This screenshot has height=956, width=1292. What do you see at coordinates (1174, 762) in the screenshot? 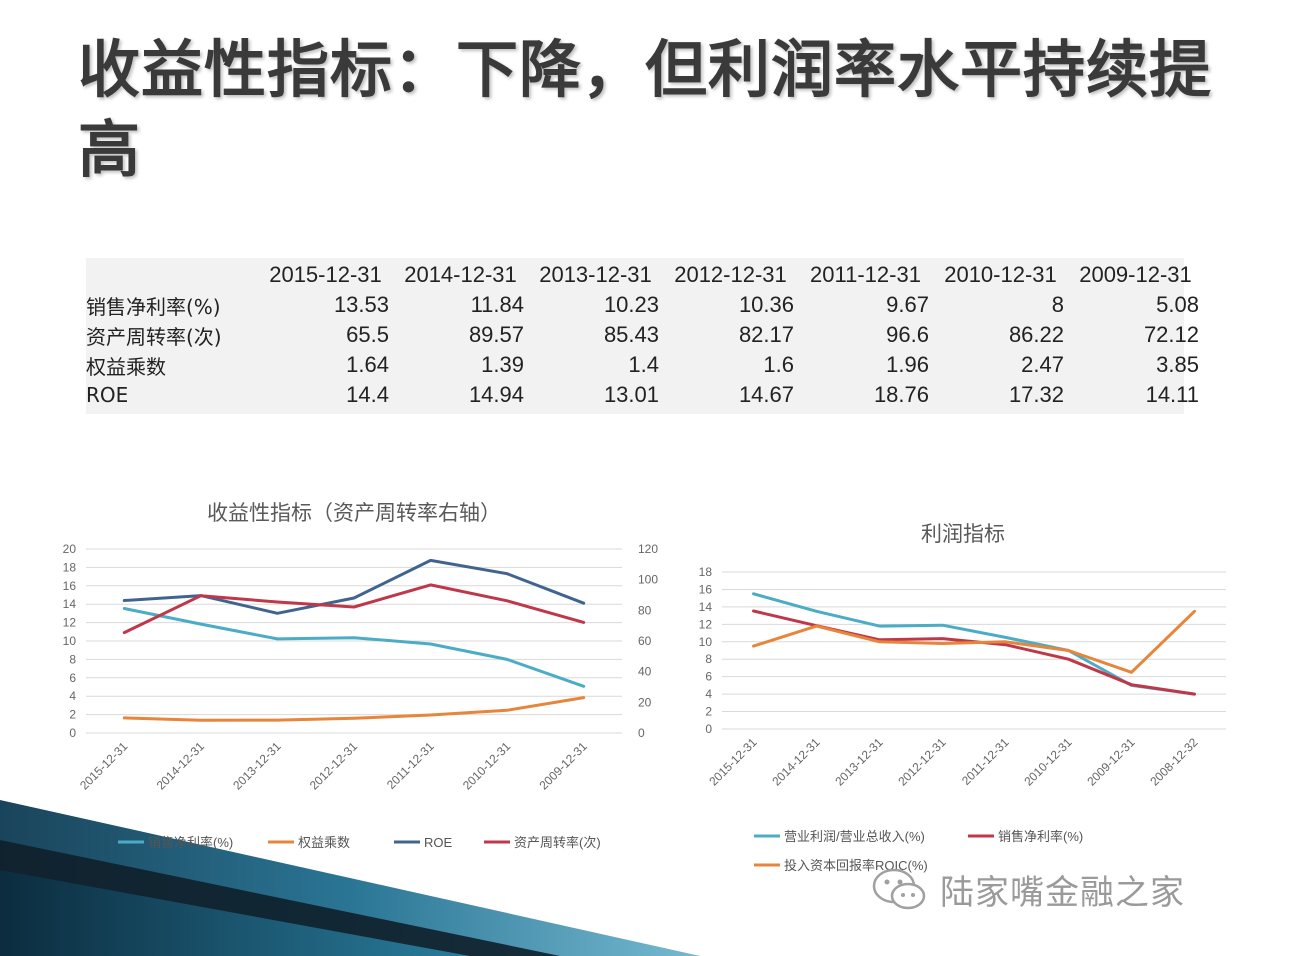
I see `x-tick-label: 2008-12-32` at bounding box center [1174, 762].